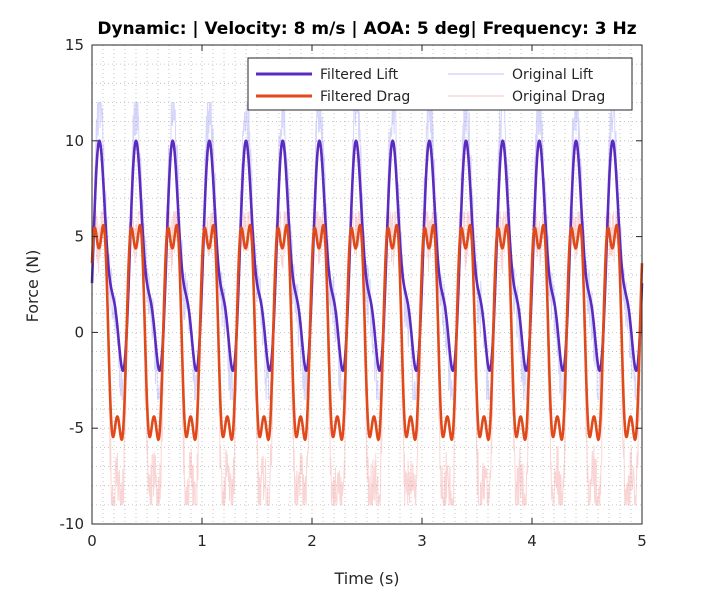 This screenshot has width=709, height=591. What do you see at coordinates (532, 541) in the screenshot?
I see `x-tick-label: 4` at bounding box center [532, 541].